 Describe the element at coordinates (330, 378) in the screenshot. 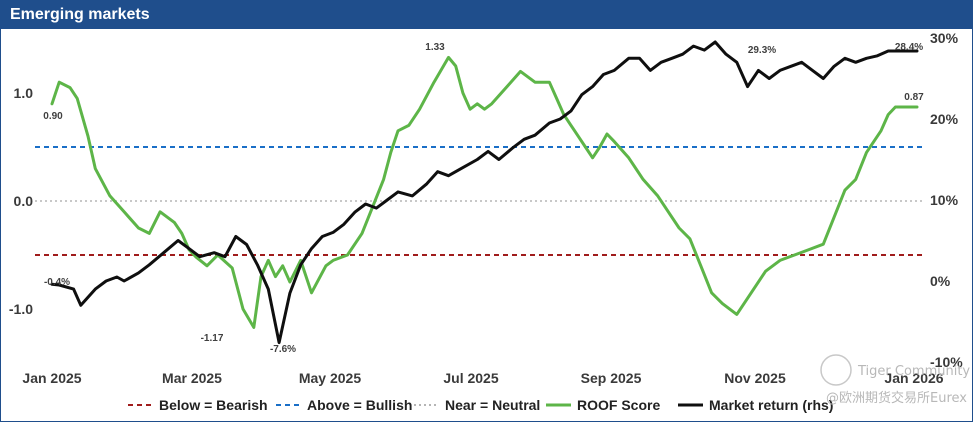

I see `x-tick-label: May 2025` at that location.